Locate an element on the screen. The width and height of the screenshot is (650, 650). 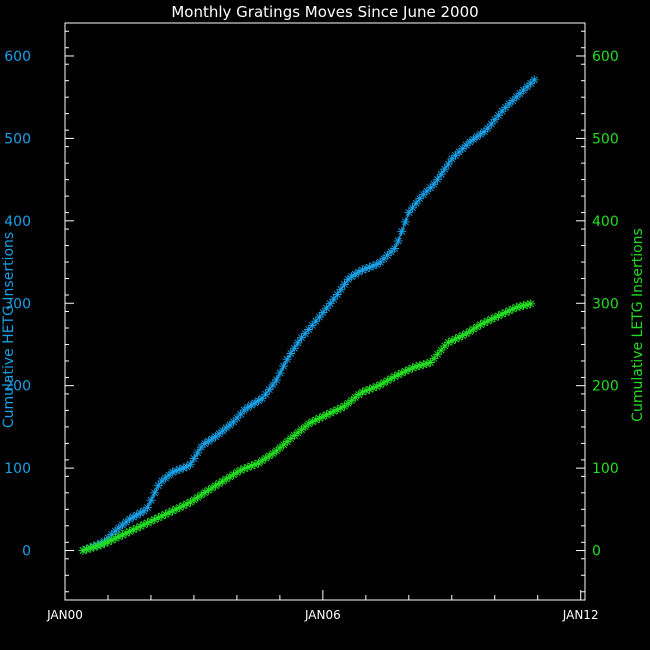
y-tick-label-right-5: 500 is located at coordinates (605, 139).